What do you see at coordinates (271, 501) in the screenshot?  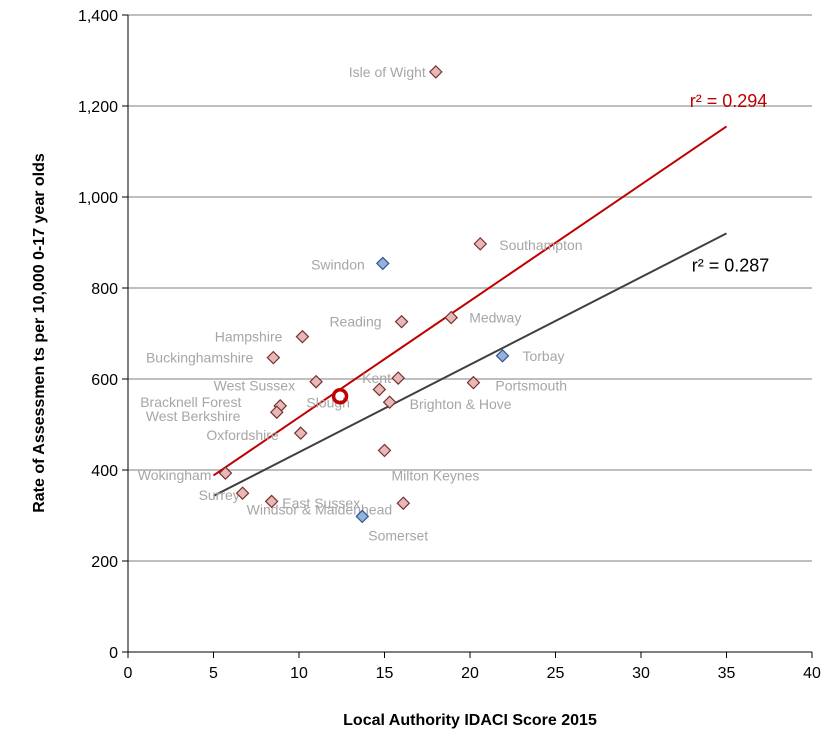 I see `point-windsor-and-maidenhead` at bounding box center [271, 501].